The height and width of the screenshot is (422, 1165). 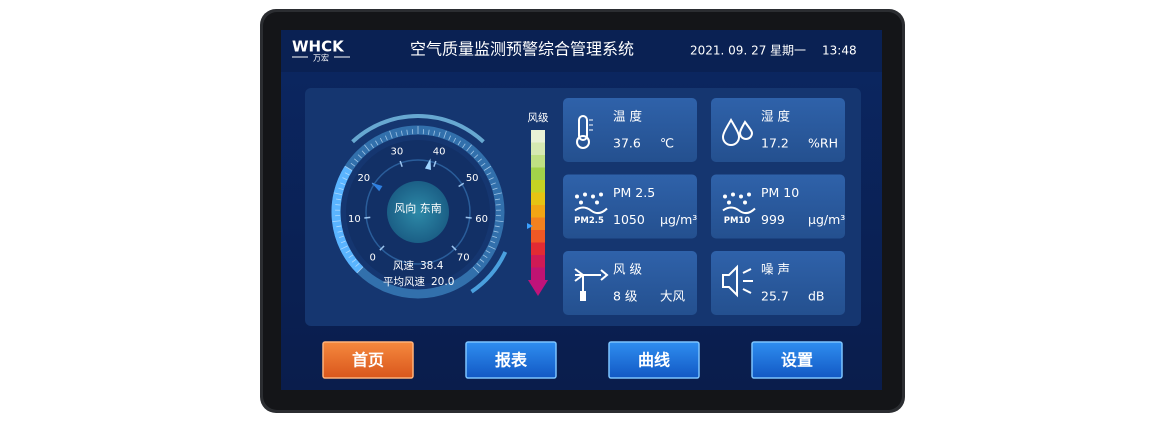 What do you see at coordinates (728, 51) in the screenshot?
I see `date: 2021. 09. 27` at bounding box center [728, 51].